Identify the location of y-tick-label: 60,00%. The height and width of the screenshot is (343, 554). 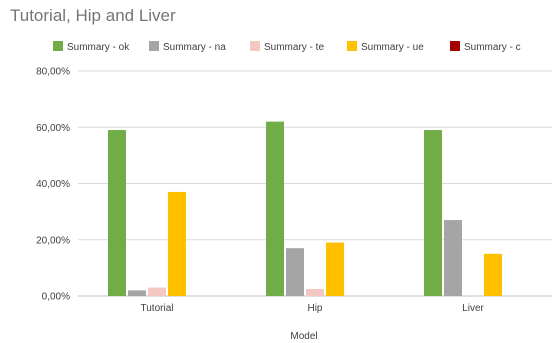
(53, 128).